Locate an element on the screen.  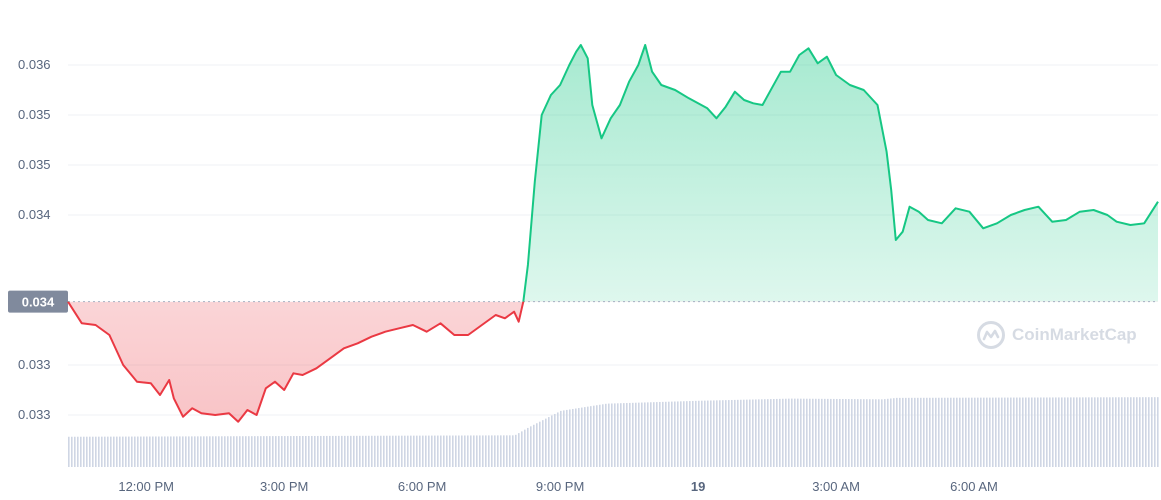
x-tick-label: 3:00 PM is located at coordinates (284, 486).